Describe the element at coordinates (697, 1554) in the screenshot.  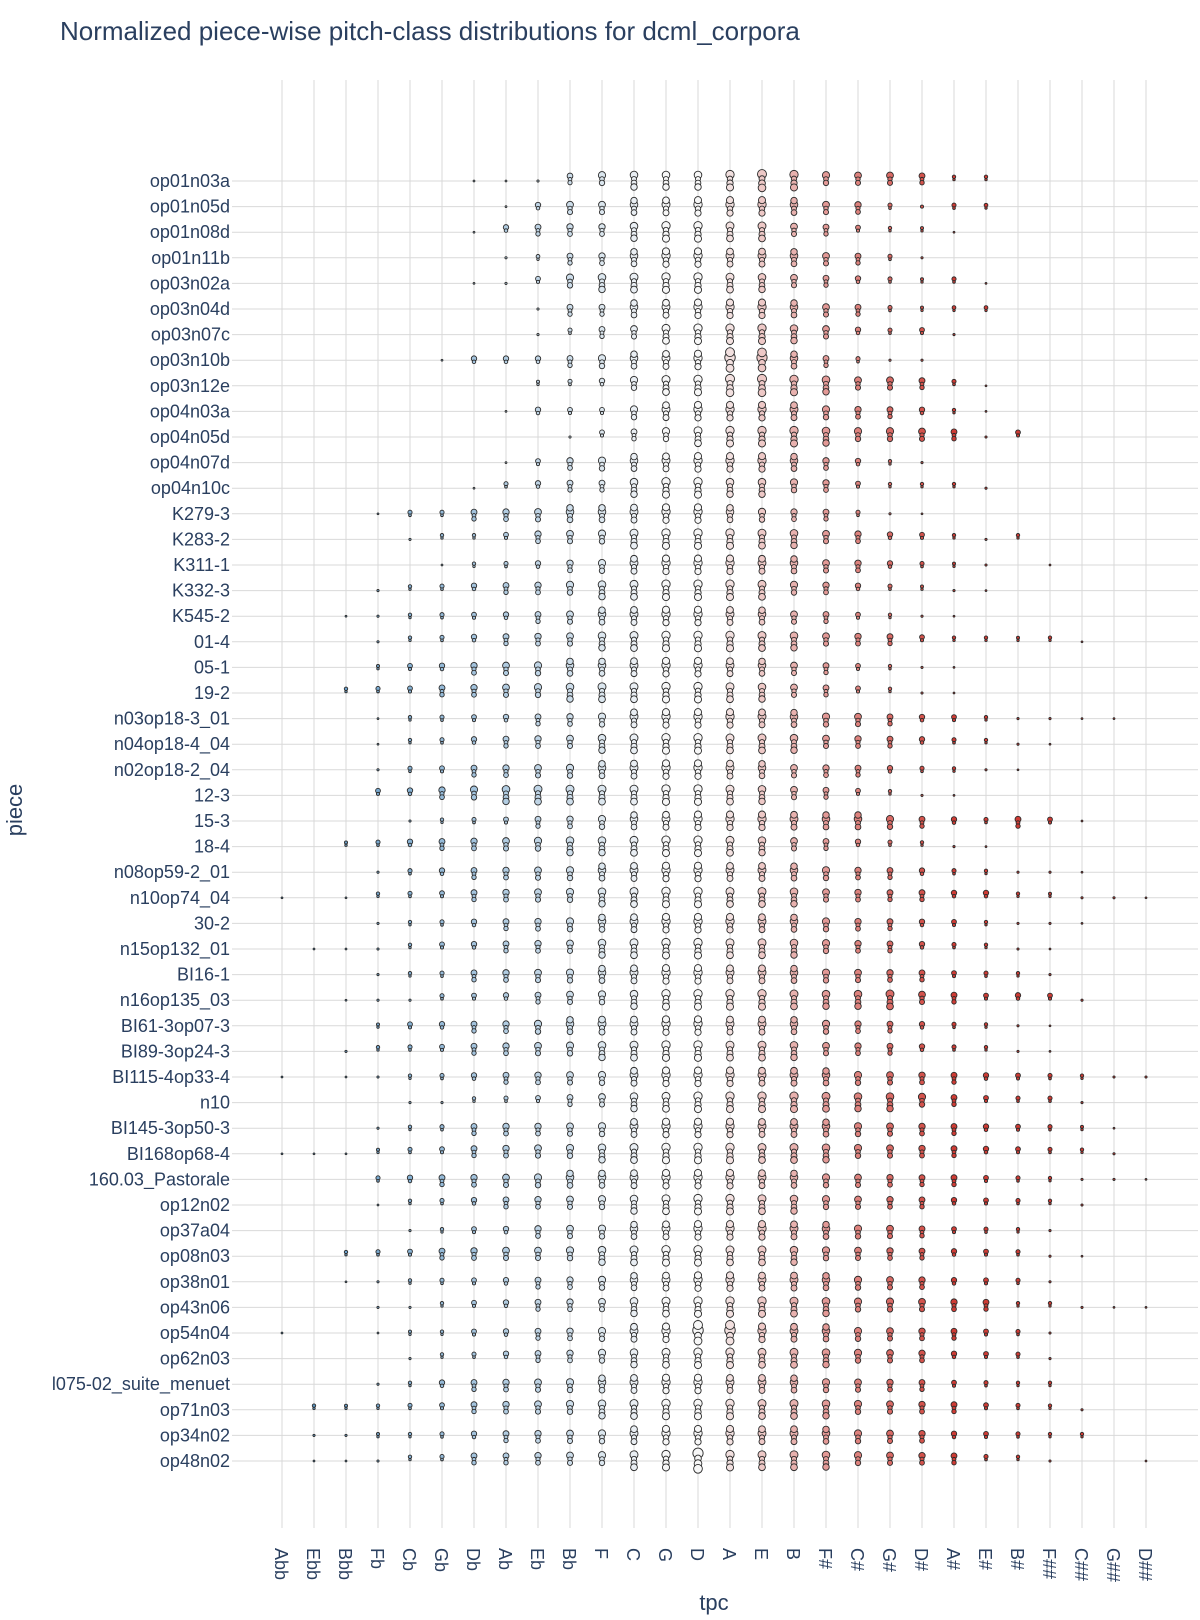
I see `x-tick-label: D` at that location.